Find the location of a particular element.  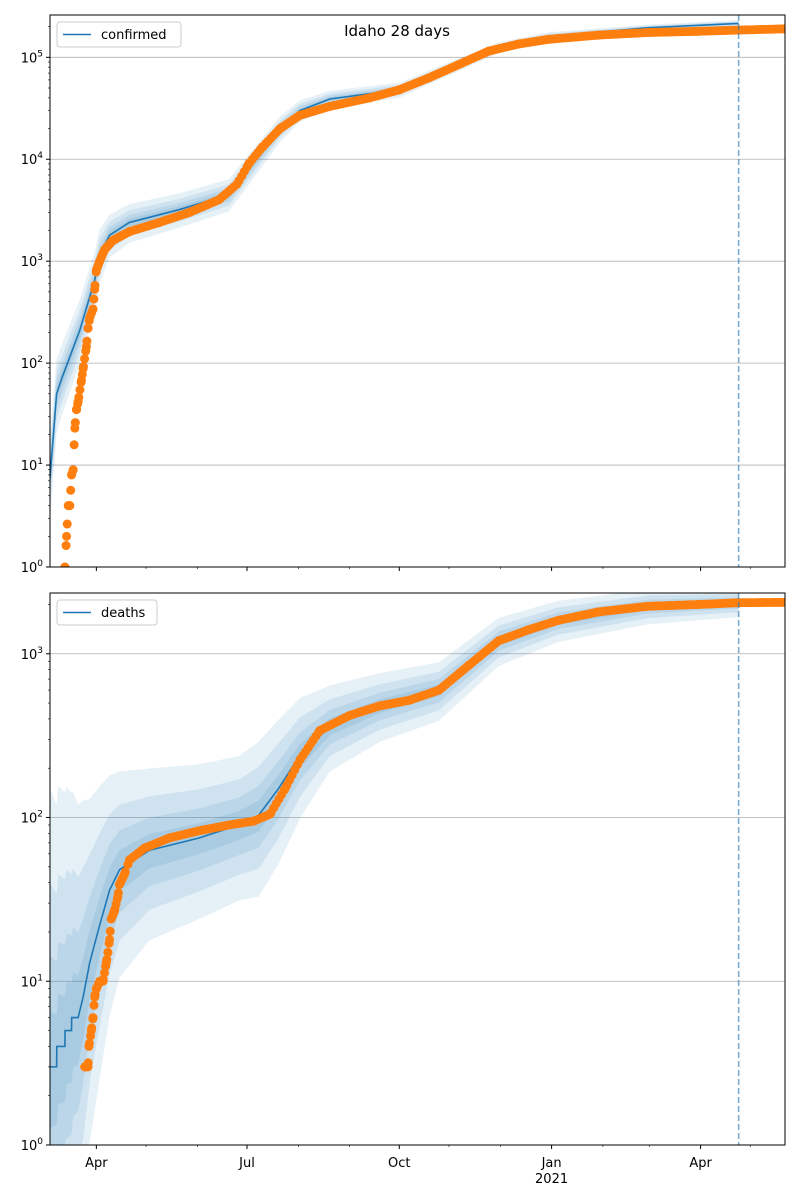

y-tick-exponent: 0 is located at coordinates (40, 564).